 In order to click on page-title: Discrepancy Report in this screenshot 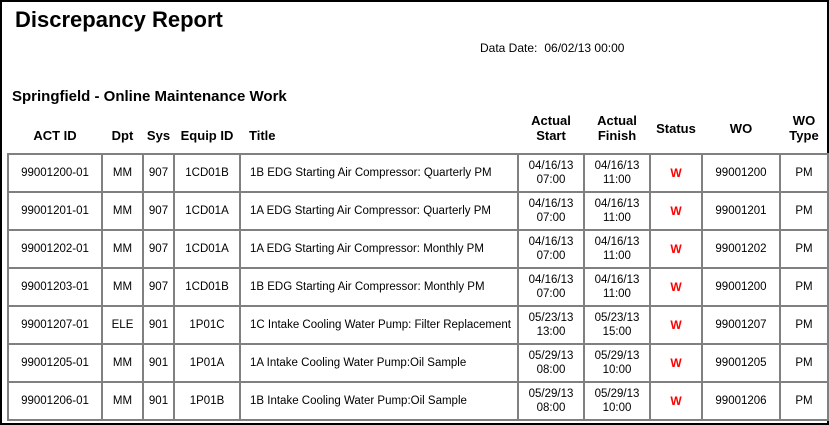, I will do `click(119, 19)`.